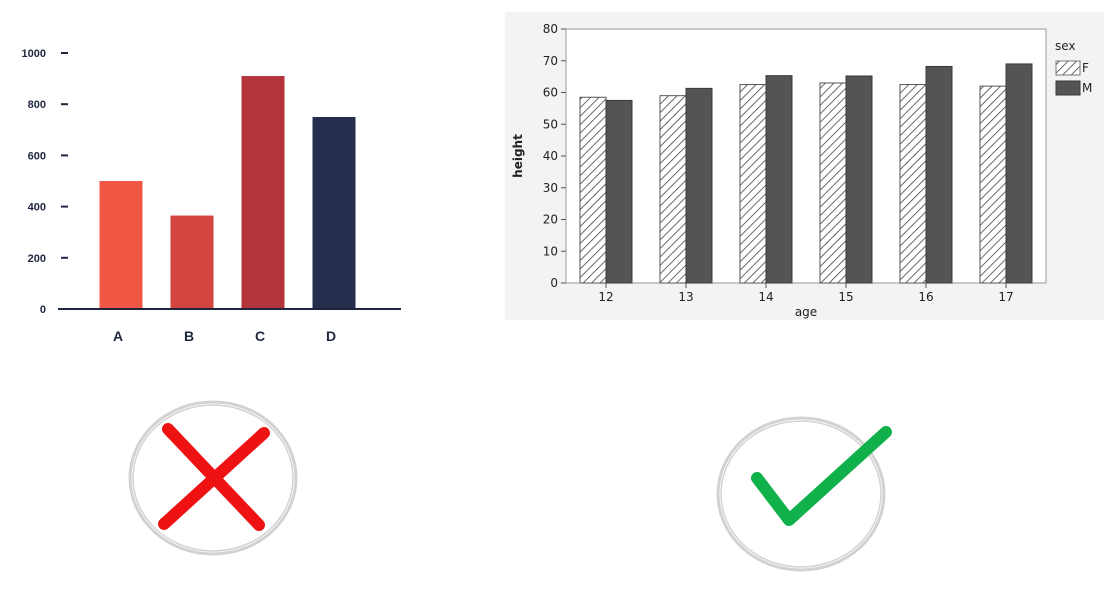  I want to click on right-y-tick-label: 60, so click(550, 93).